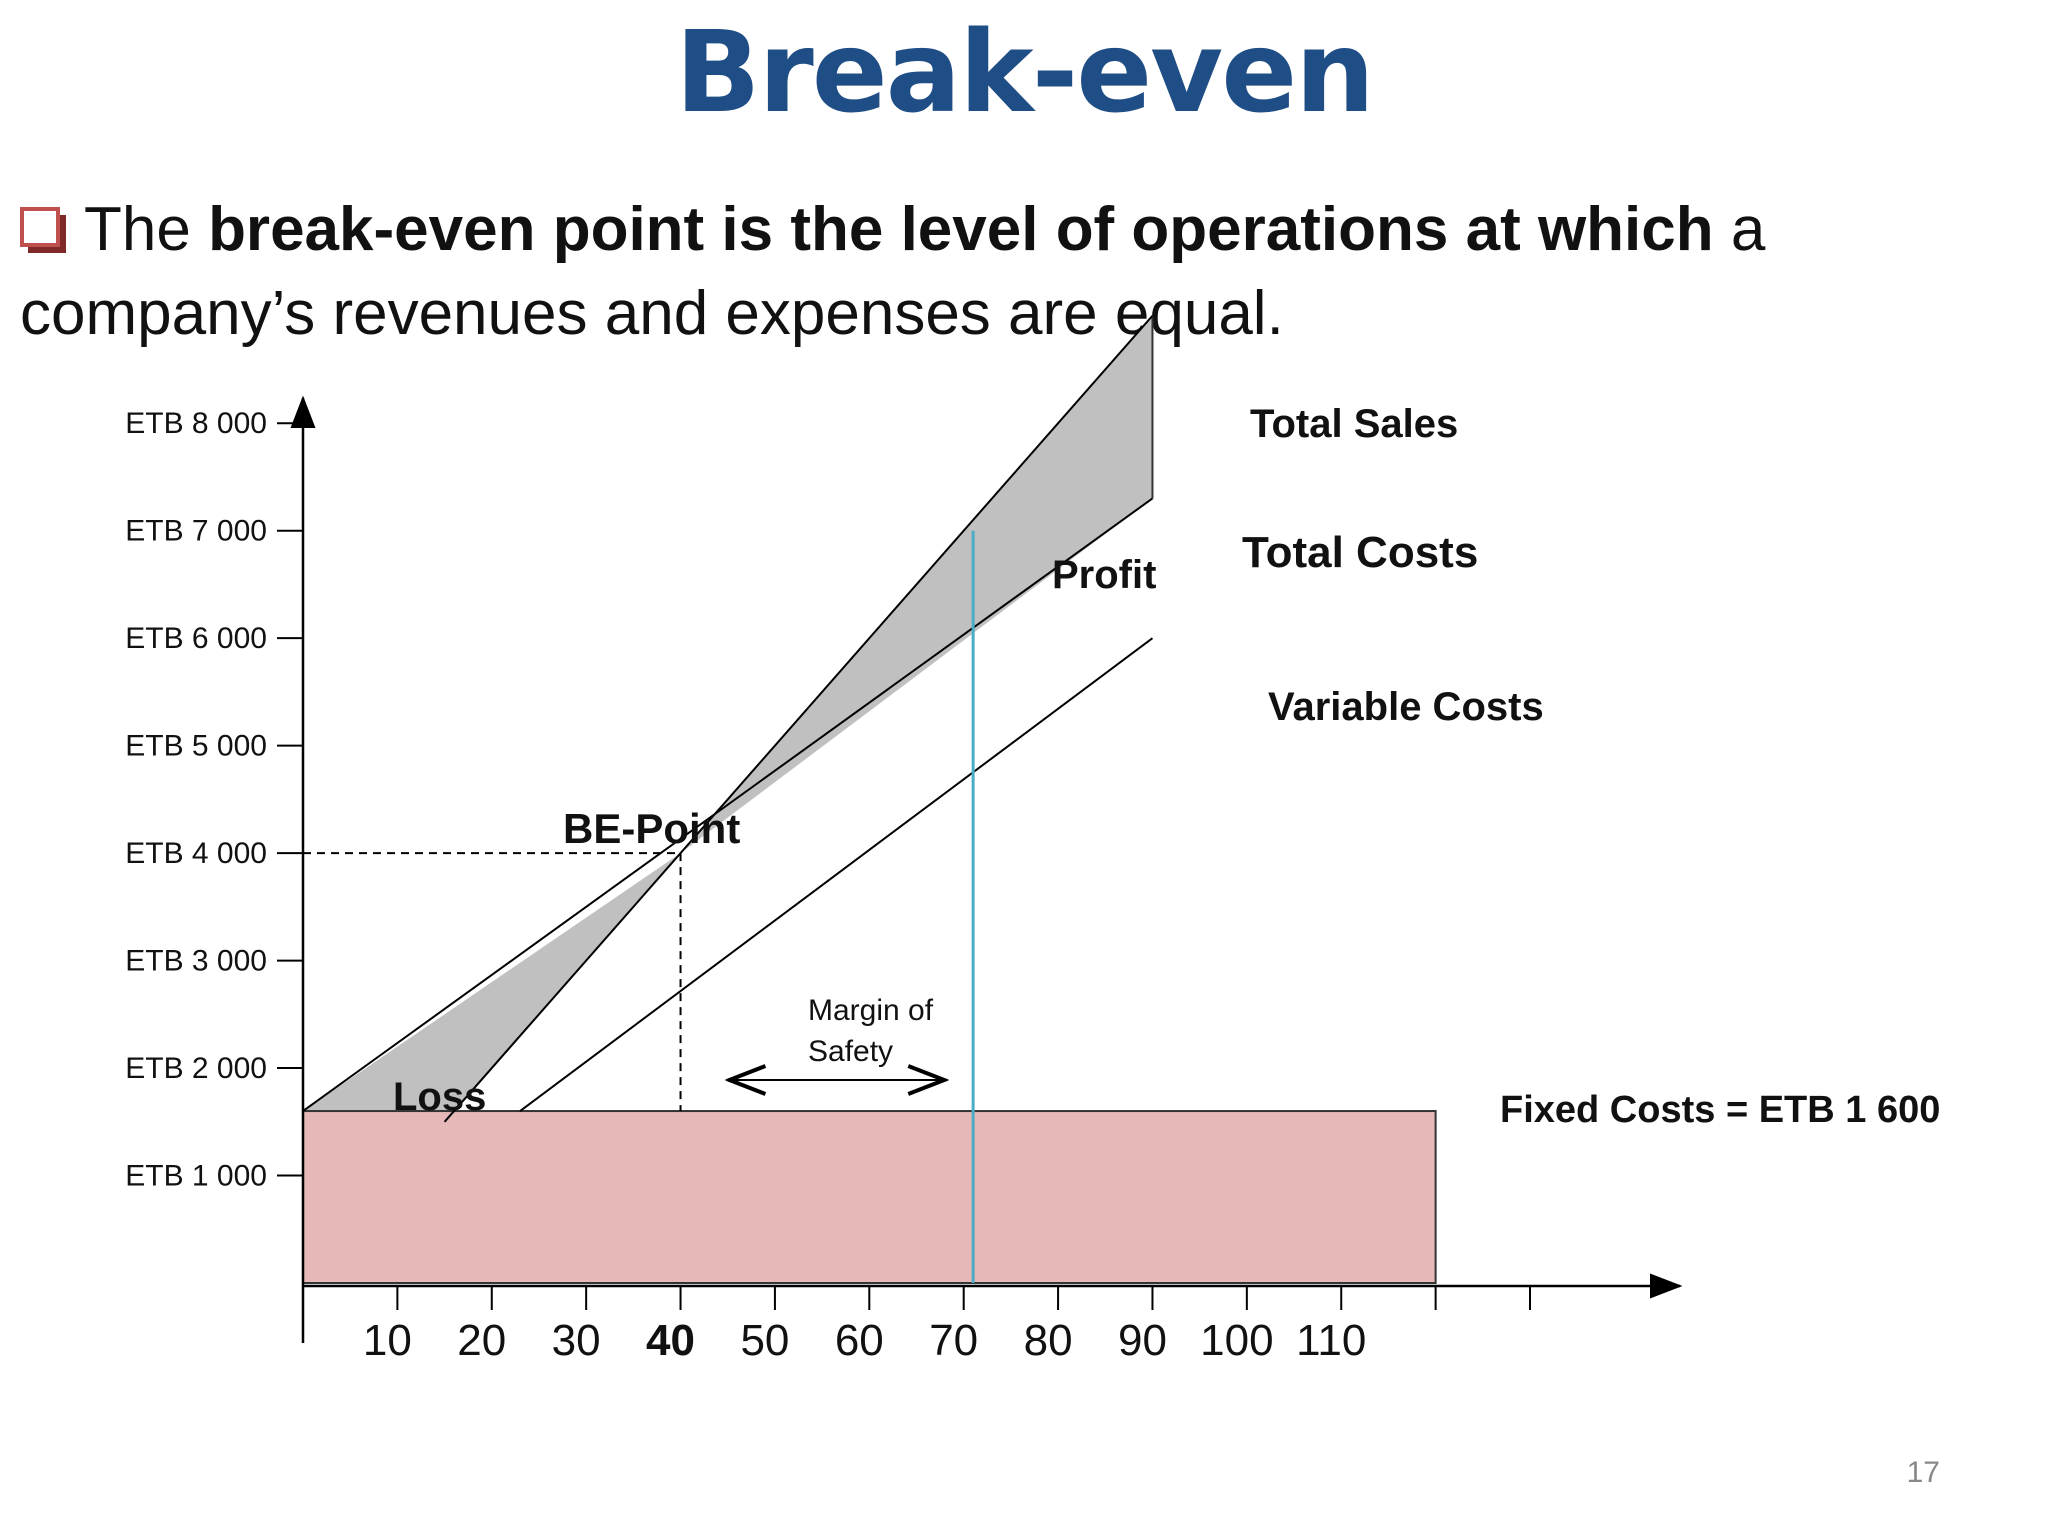  I want to click on y-tick-label: ETB 5 000, so click(196, 746).